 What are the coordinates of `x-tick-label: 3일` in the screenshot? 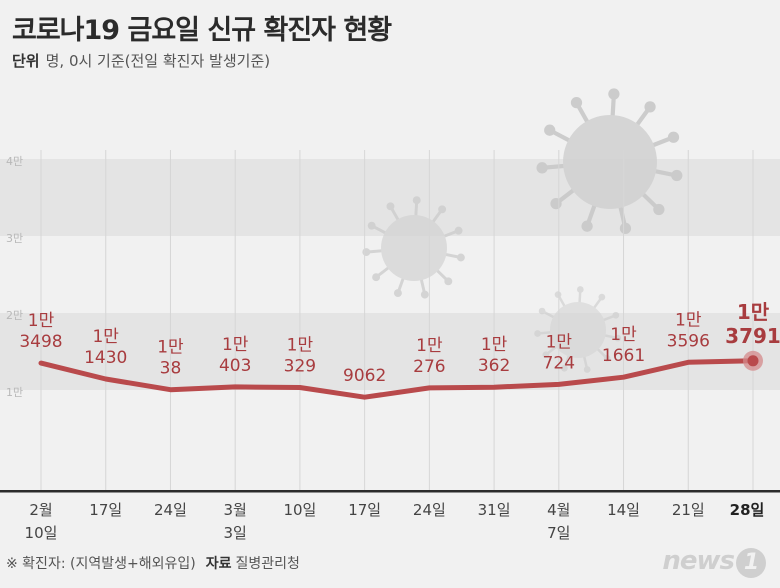 It's located at (235, 533).